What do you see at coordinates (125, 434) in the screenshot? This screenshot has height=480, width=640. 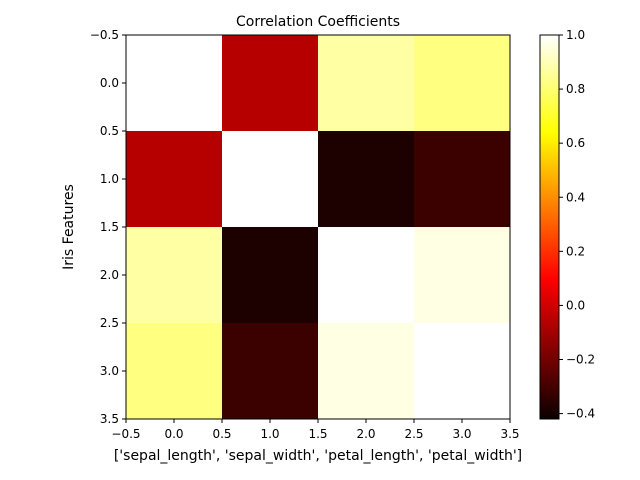 I see `x-tick-label: −0.5` at bounding box center [125, 434].